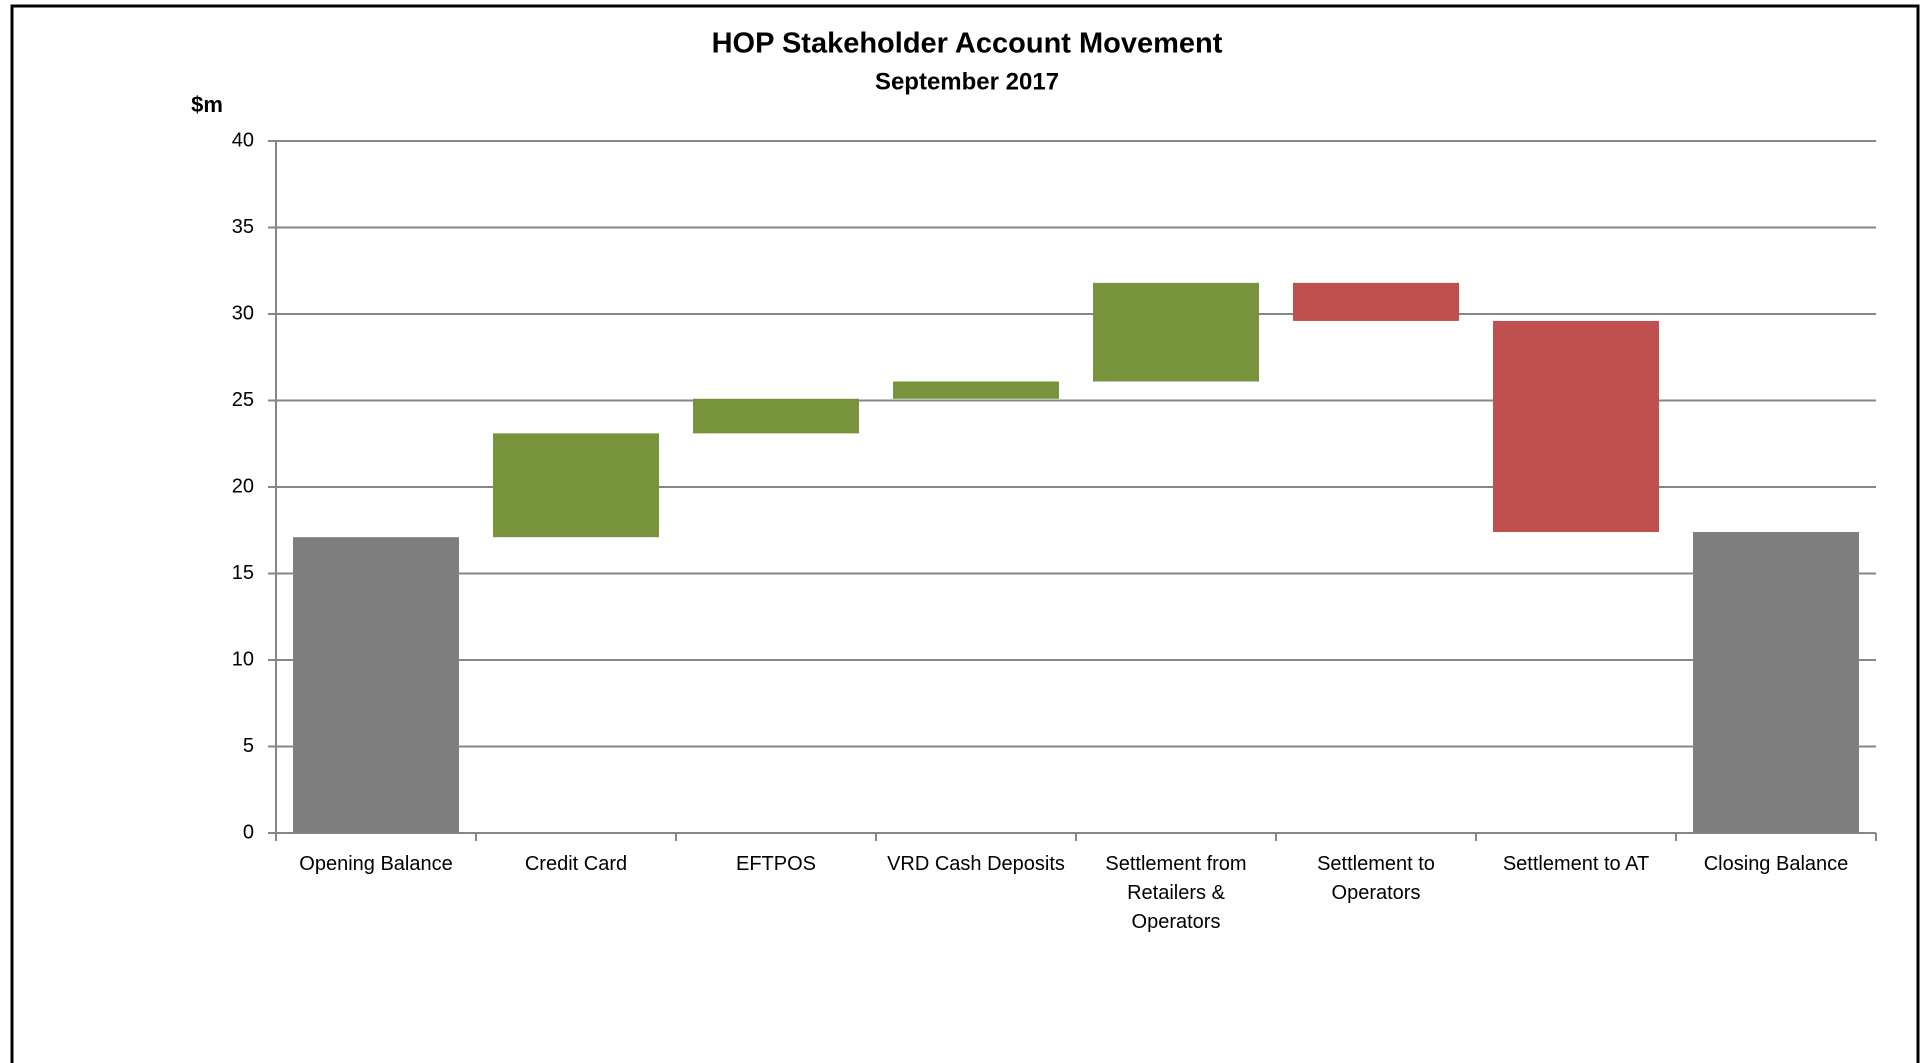 The width and height of the screenshot is (1923, 1063). What do you see at coordinates (243, 313) in the screenshot?
I see `y-tick-label: 30` at bounding box center [243, 313].